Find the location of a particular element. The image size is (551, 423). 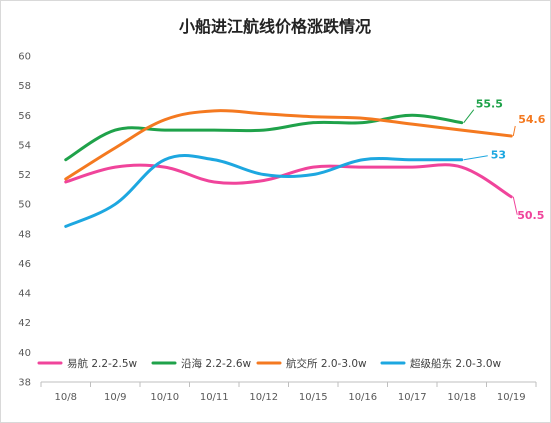

series-end-label: 55.5 is located at coordinates (489, 104).